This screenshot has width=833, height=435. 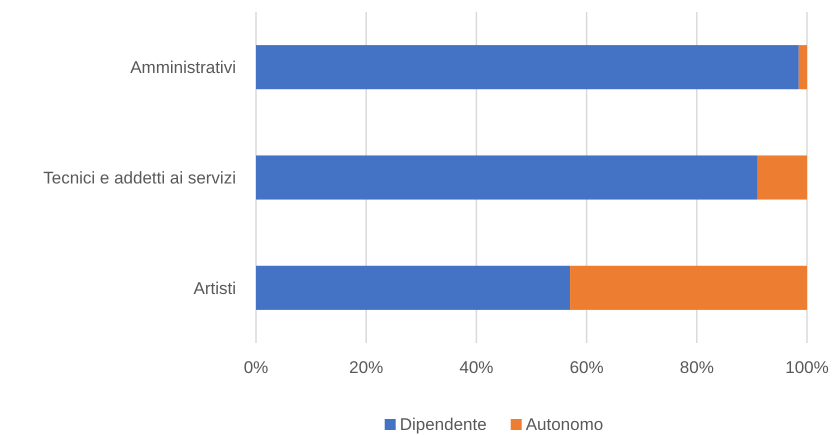 I want to click on x-tick-label: 80%, so click(x=697, y=367).